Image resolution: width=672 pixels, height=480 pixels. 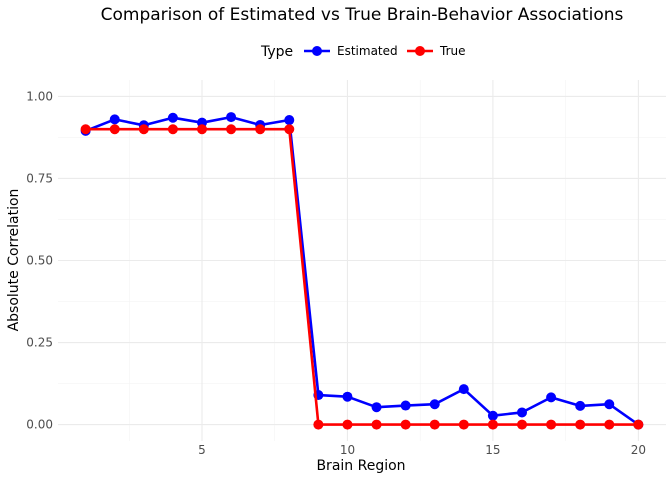 I want to click on y-tick-label: 0.50, so click(x=39, y=261).